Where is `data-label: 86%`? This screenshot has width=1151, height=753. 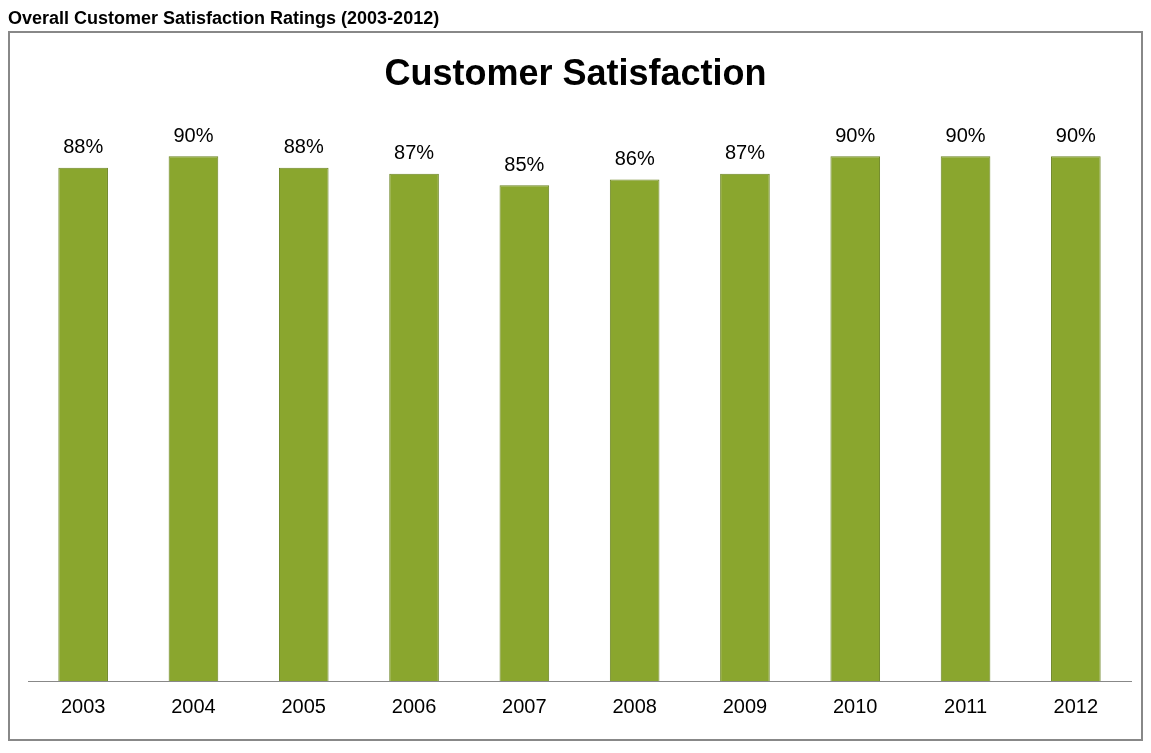 data-label: 86% is located at coordinates (634, 158).